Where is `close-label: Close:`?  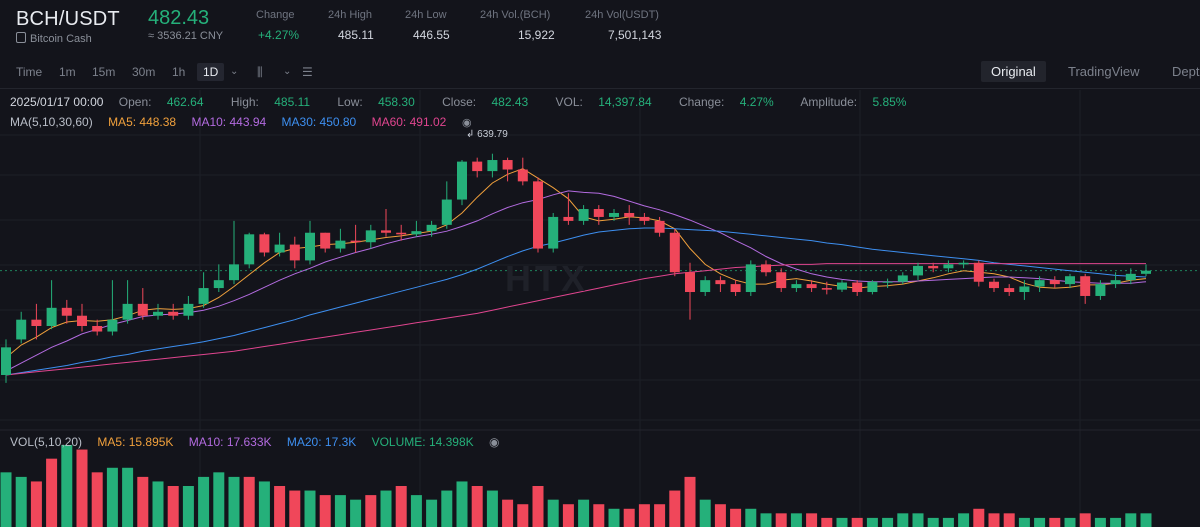
close-label: Close: is located at coordinates (459, 102).